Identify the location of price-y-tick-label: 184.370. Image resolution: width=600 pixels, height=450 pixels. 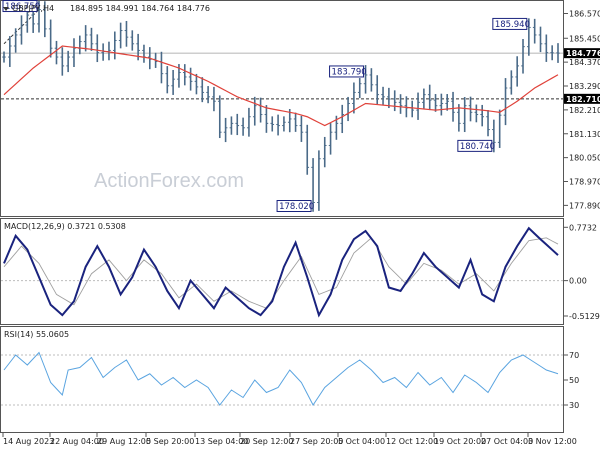
(584, 62).